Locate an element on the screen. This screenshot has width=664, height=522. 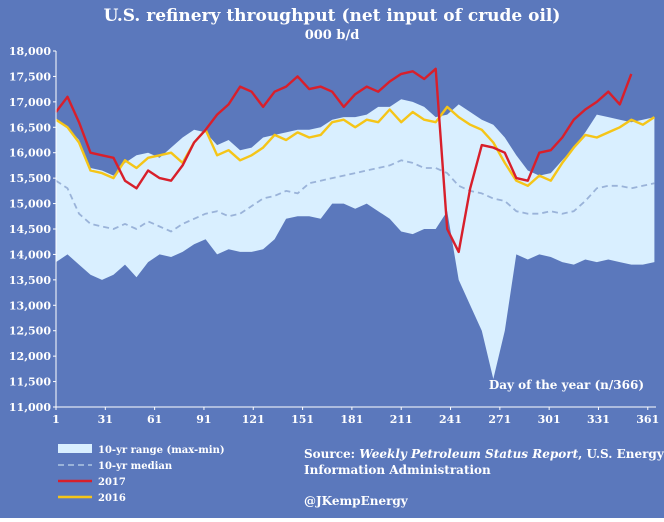
legend-item-y2017: 2017 is located at coordinates (92, 482).